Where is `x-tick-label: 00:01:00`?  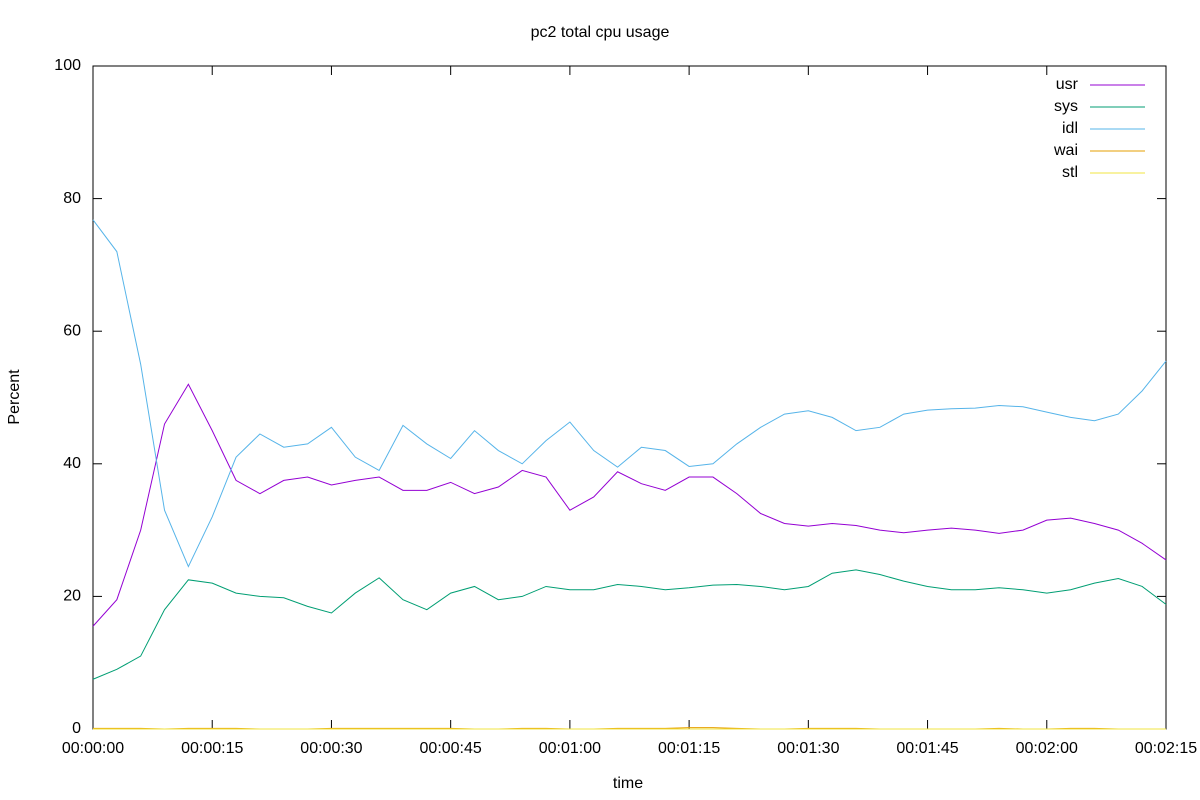
x-tick-label: 00:01:00 is located at coordinates (570, 748).